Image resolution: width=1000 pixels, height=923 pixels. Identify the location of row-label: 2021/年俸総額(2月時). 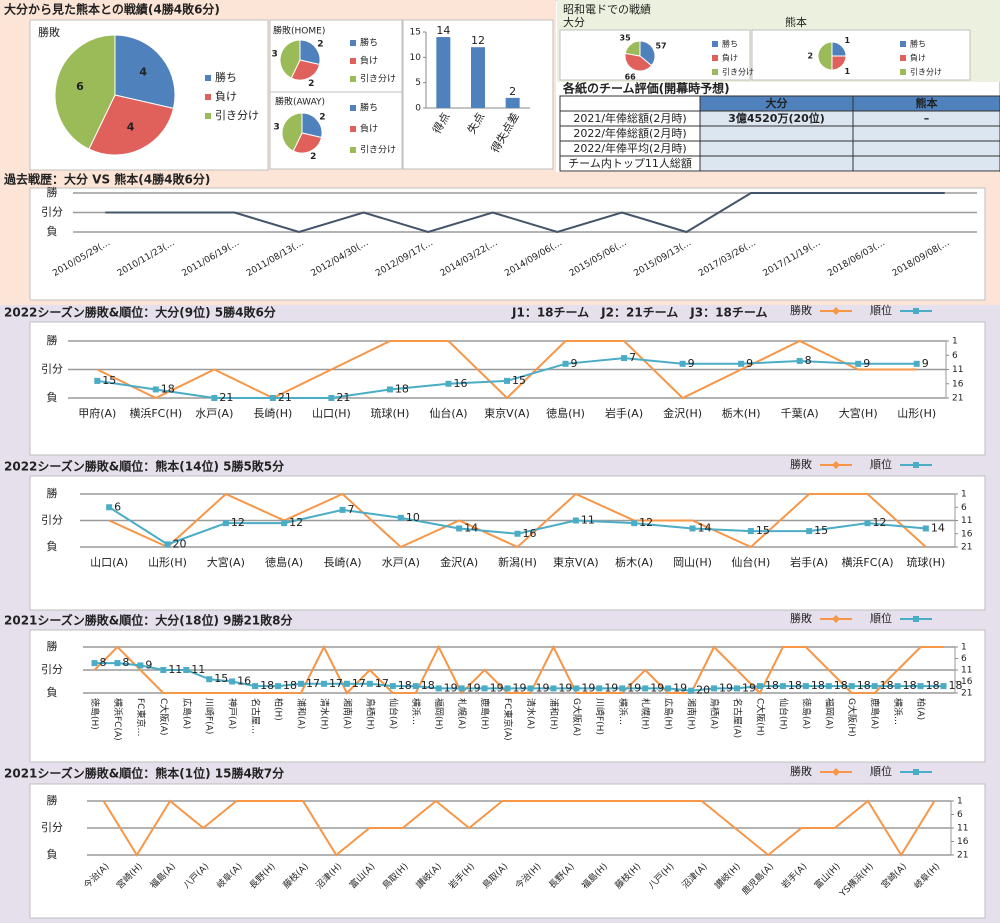
(629, 118).